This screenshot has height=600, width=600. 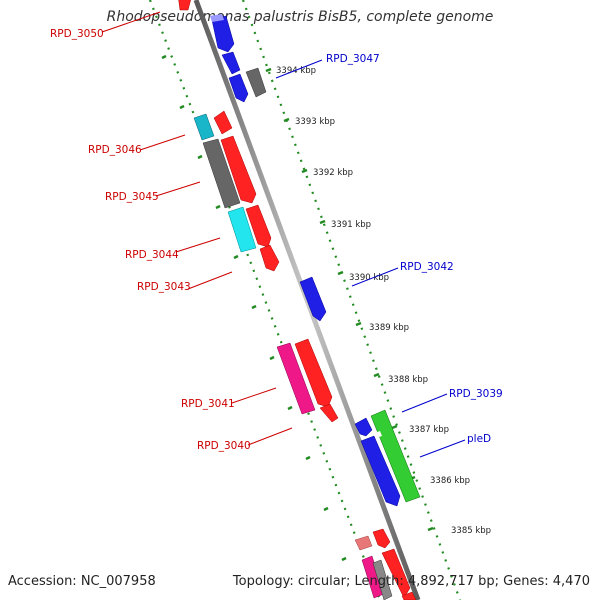 I want to click on kbp-label: 3388 kbp, so click(x=408, y=380).